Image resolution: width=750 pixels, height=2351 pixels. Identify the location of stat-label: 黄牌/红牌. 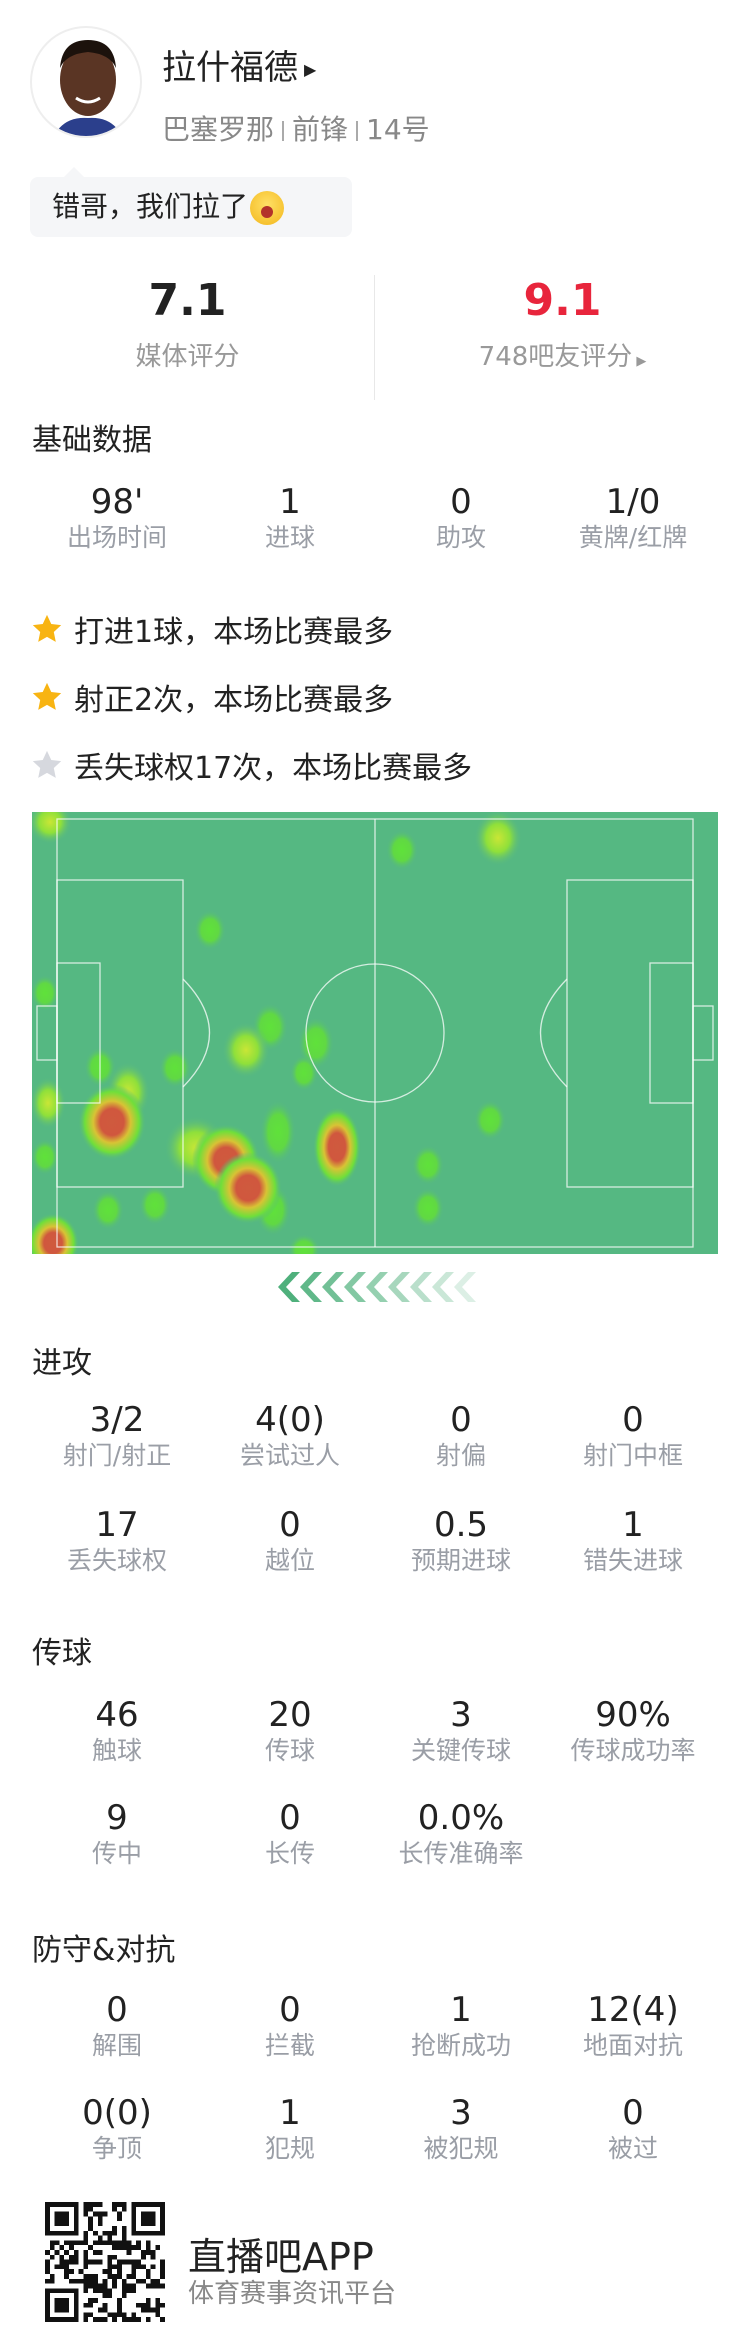
(633, 537).